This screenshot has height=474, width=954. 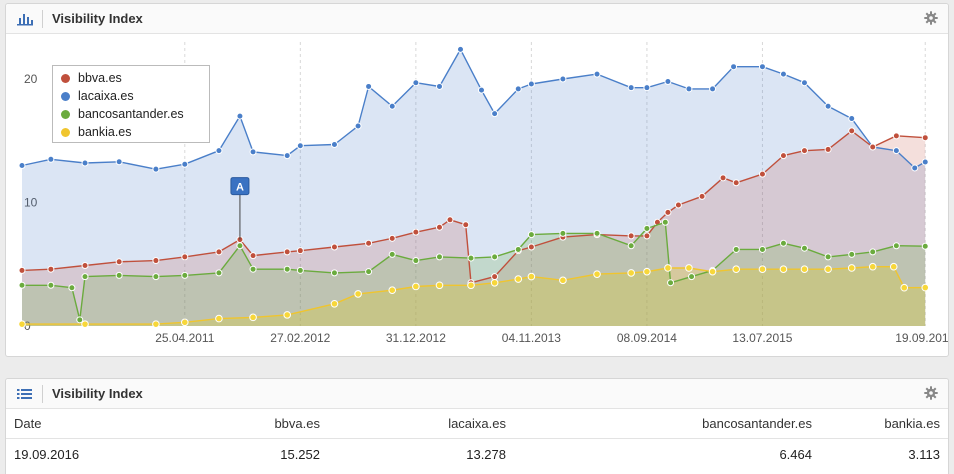 I want to click on x-tick-label: 04.11.2013, so click(x=531, y=338).